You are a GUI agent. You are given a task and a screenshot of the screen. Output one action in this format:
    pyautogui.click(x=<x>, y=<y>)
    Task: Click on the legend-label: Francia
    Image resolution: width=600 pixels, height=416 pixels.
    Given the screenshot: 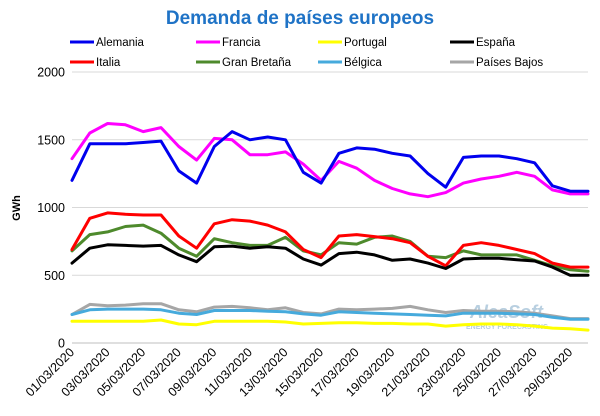 What is the action you would take?
    pyautogui.click(x=241, y=43)
    